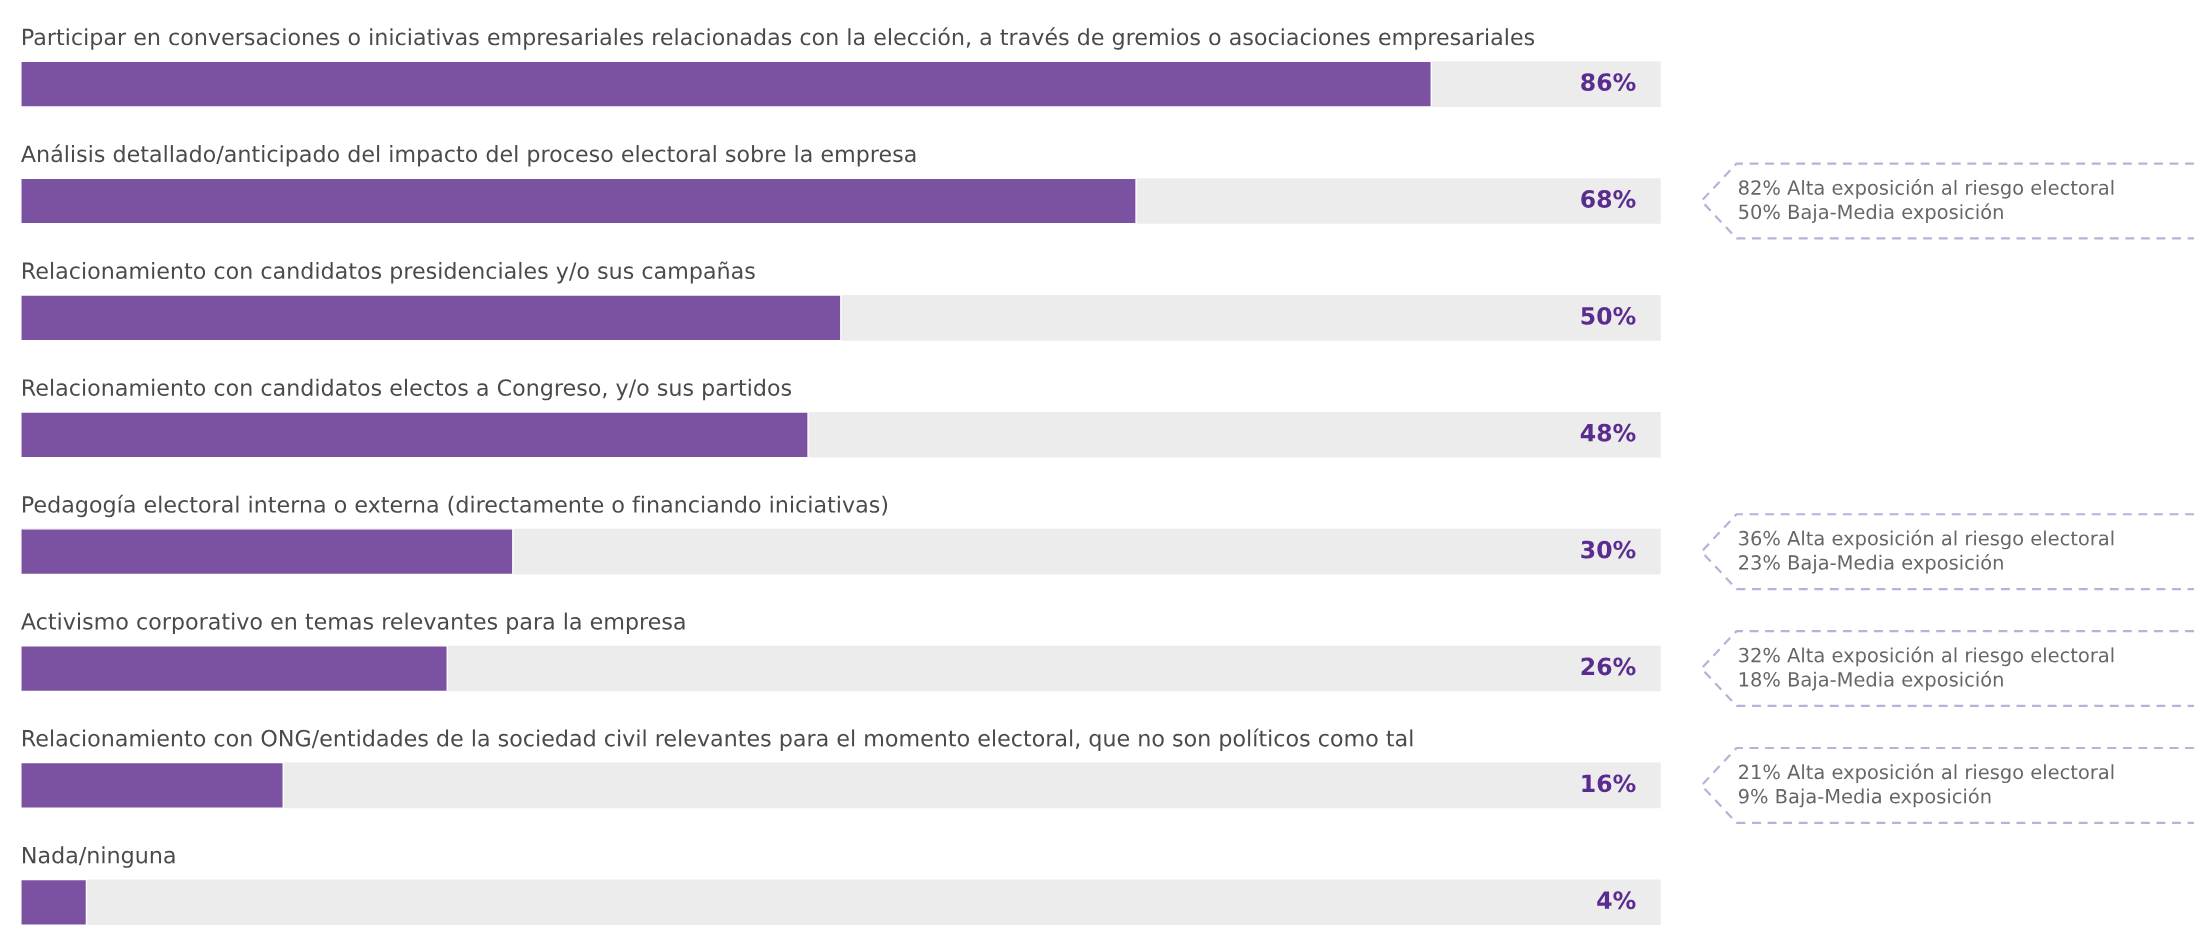 The width and height of the screenshot is (2194, 928). What do you see at coordinates (1609, 783) in the screenshot?
I see `data-label: 16%` at bounding box center [1609, 783].